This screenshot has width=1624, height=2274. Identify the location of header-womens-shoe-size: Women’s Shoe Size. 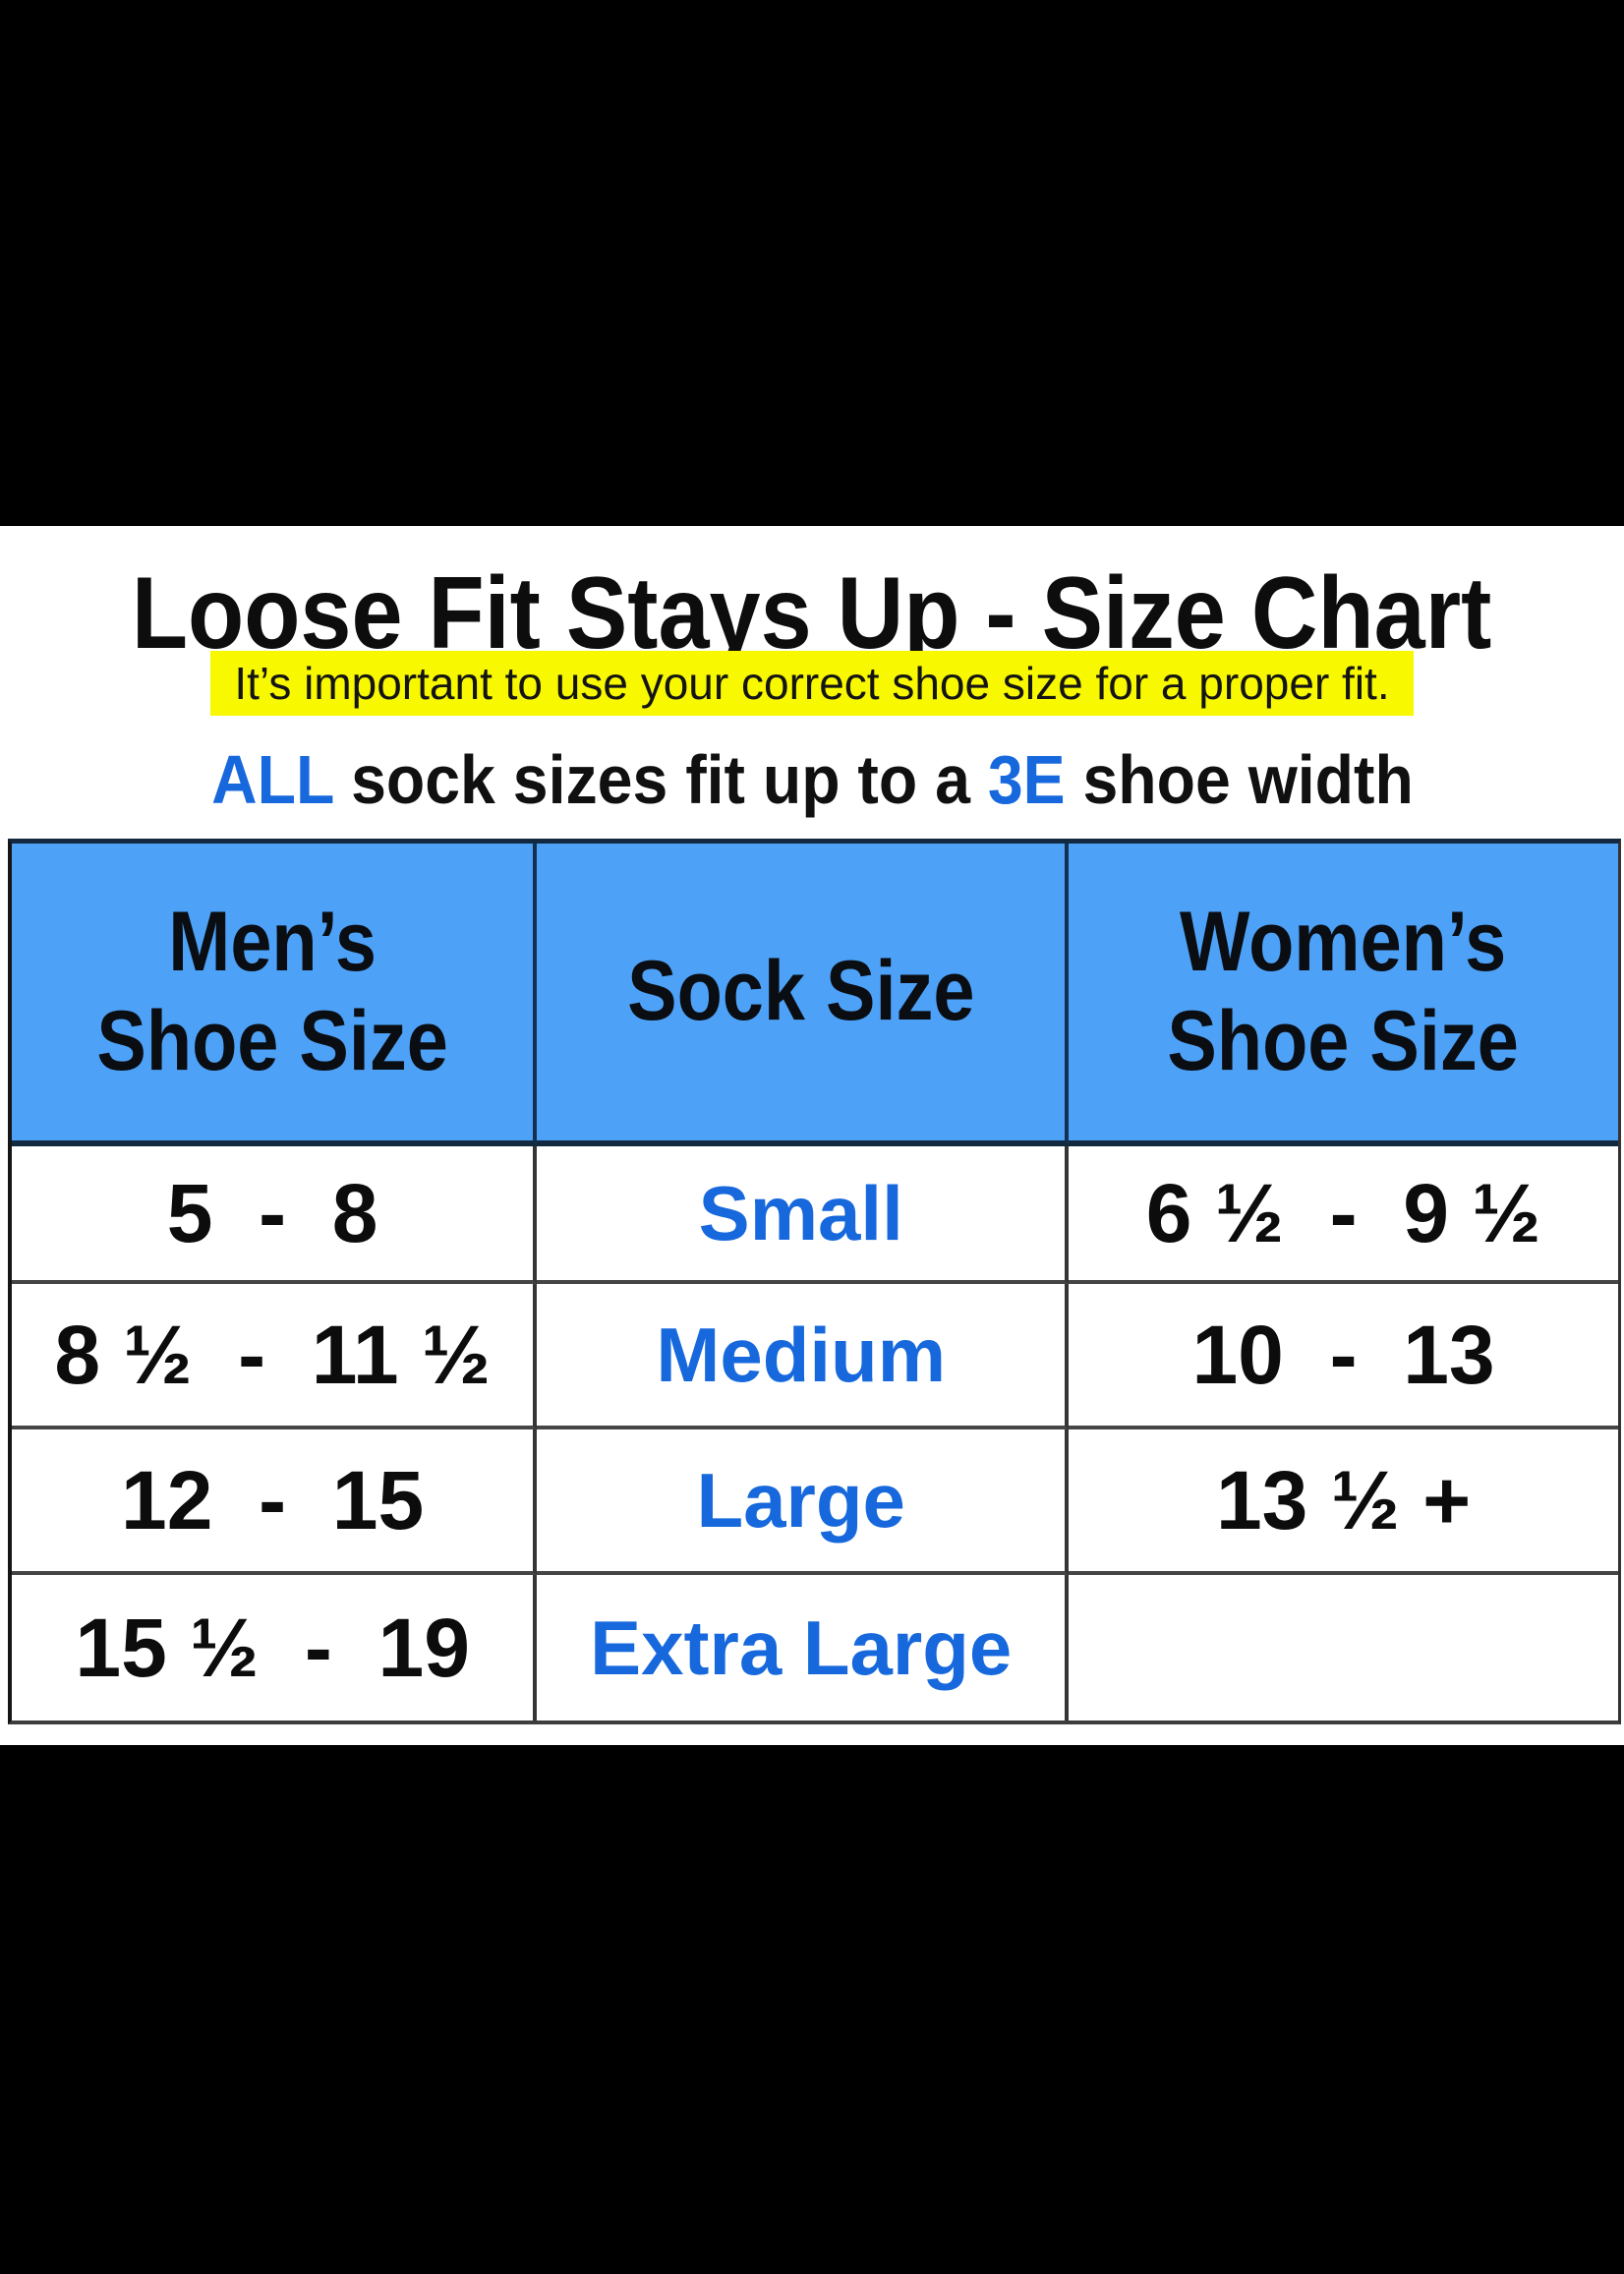
(1343, 995).